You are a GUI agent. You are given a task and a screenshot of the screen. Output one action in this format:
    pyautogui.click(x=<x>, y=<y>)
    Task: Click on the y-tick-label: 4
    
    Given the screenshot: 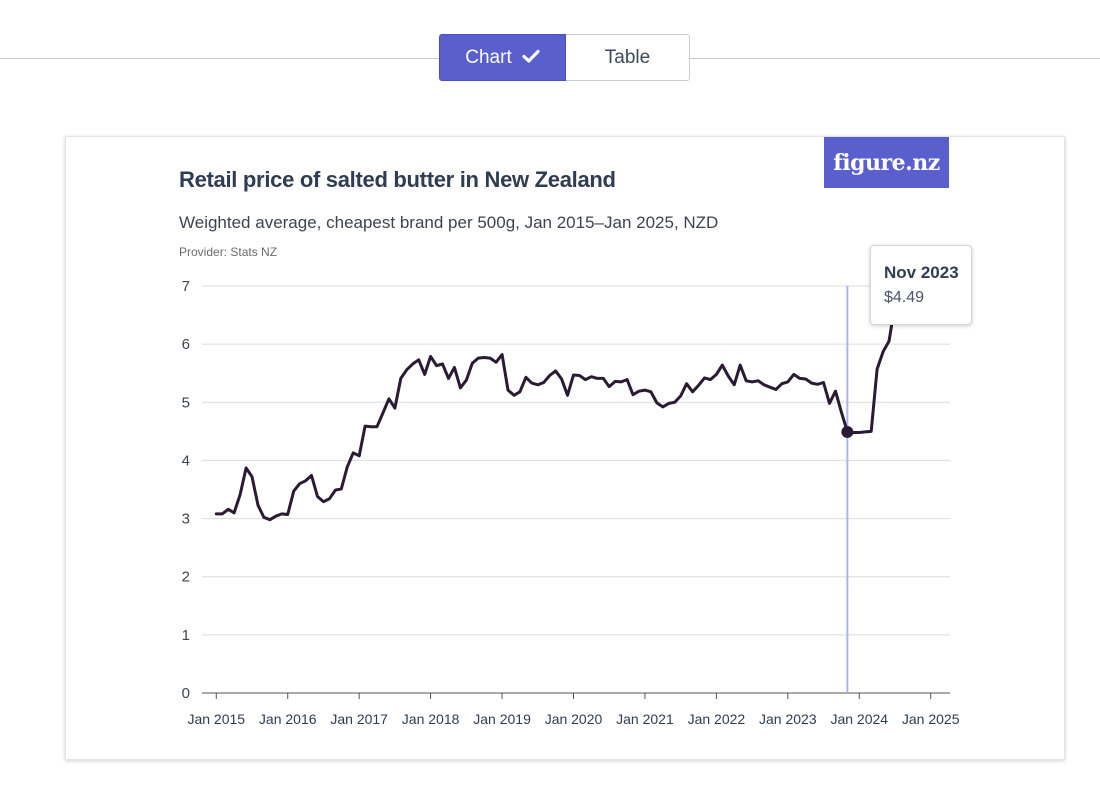 What is the action you would take?
    pyautogui.click(x=186, y=460)
    